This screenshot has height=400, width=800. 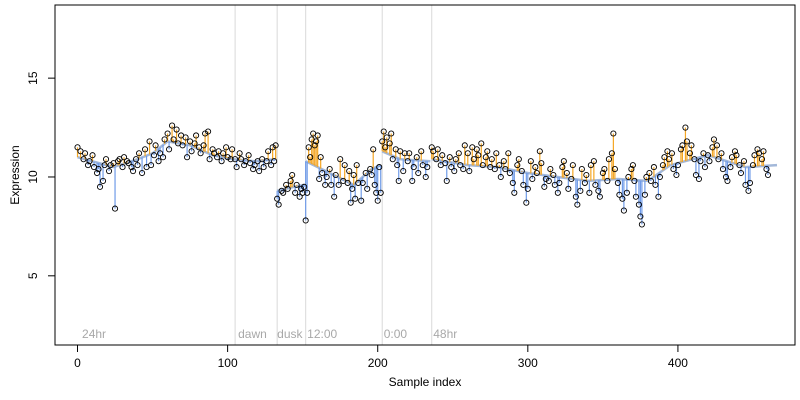 What do you see at coordinates (33, 177) in the screenshot?
I see `y-tick-label: 10` at bounding box center [33, 177].